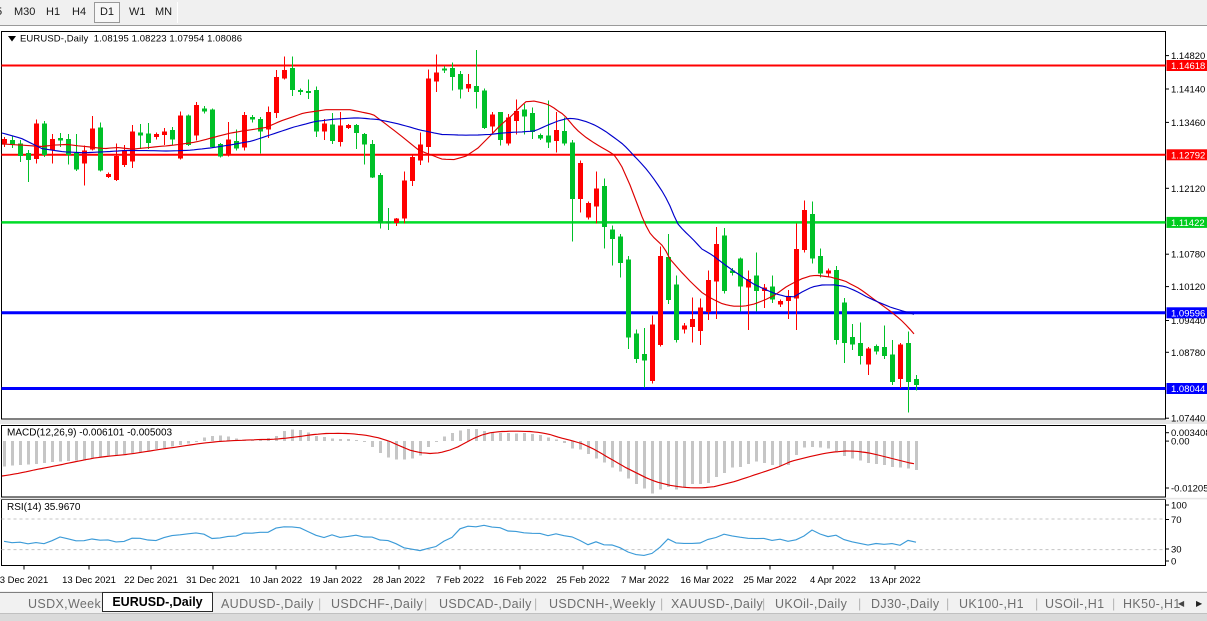 The image size is (1207, 621). I want to click on svg-text: 13 Apr 2022, so click(894, 580).